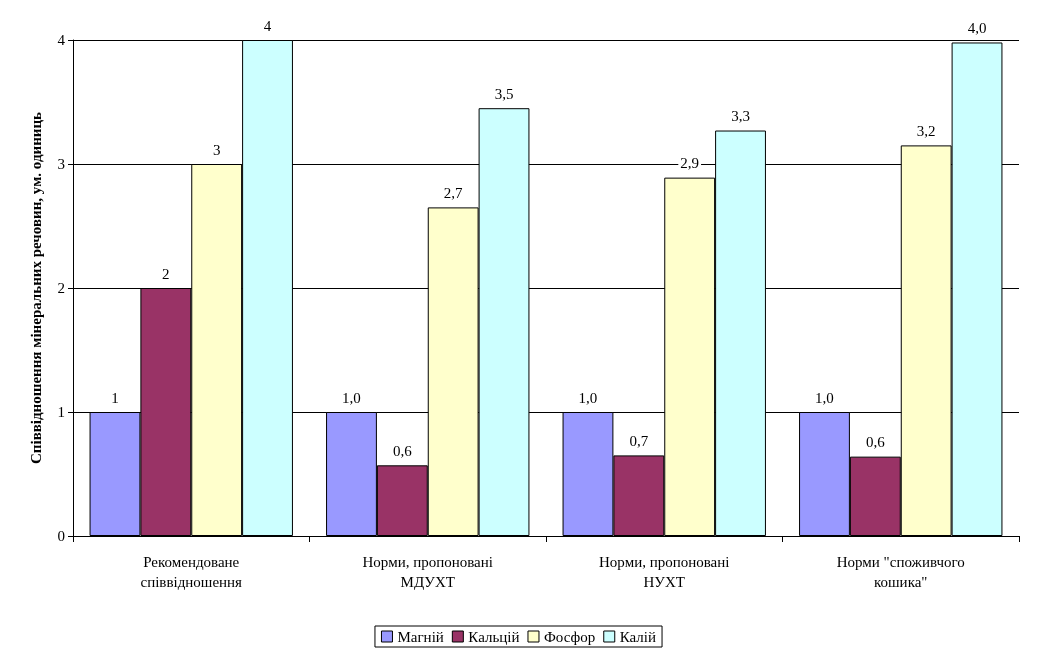 Image resolution: width=1037 pixels, height=659 pixels. What do you see at coordinates (61, 412) in the screenshot?
I see `y-tick-label: 1` at bounding box center [61, 412].